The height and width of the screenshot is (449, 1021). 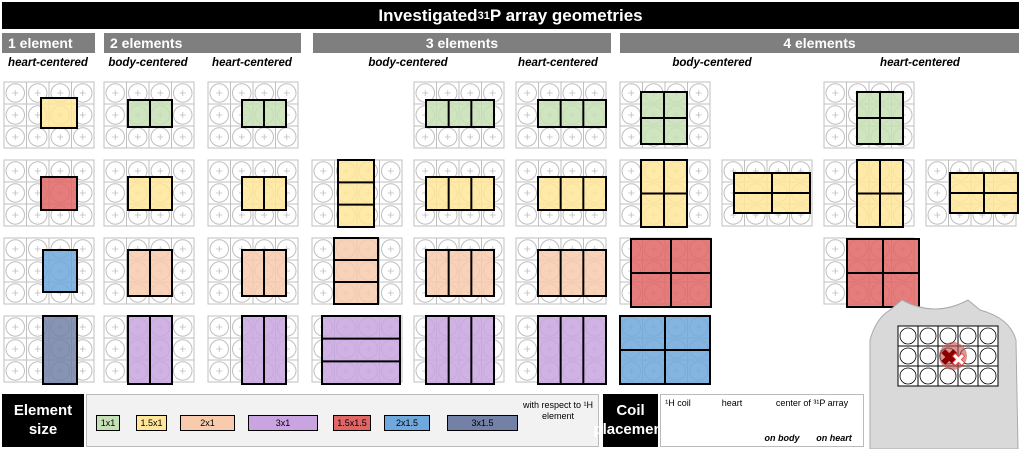 I want to click on page-title: Investigated 31 P array geometries, so click(x=510, y=15).